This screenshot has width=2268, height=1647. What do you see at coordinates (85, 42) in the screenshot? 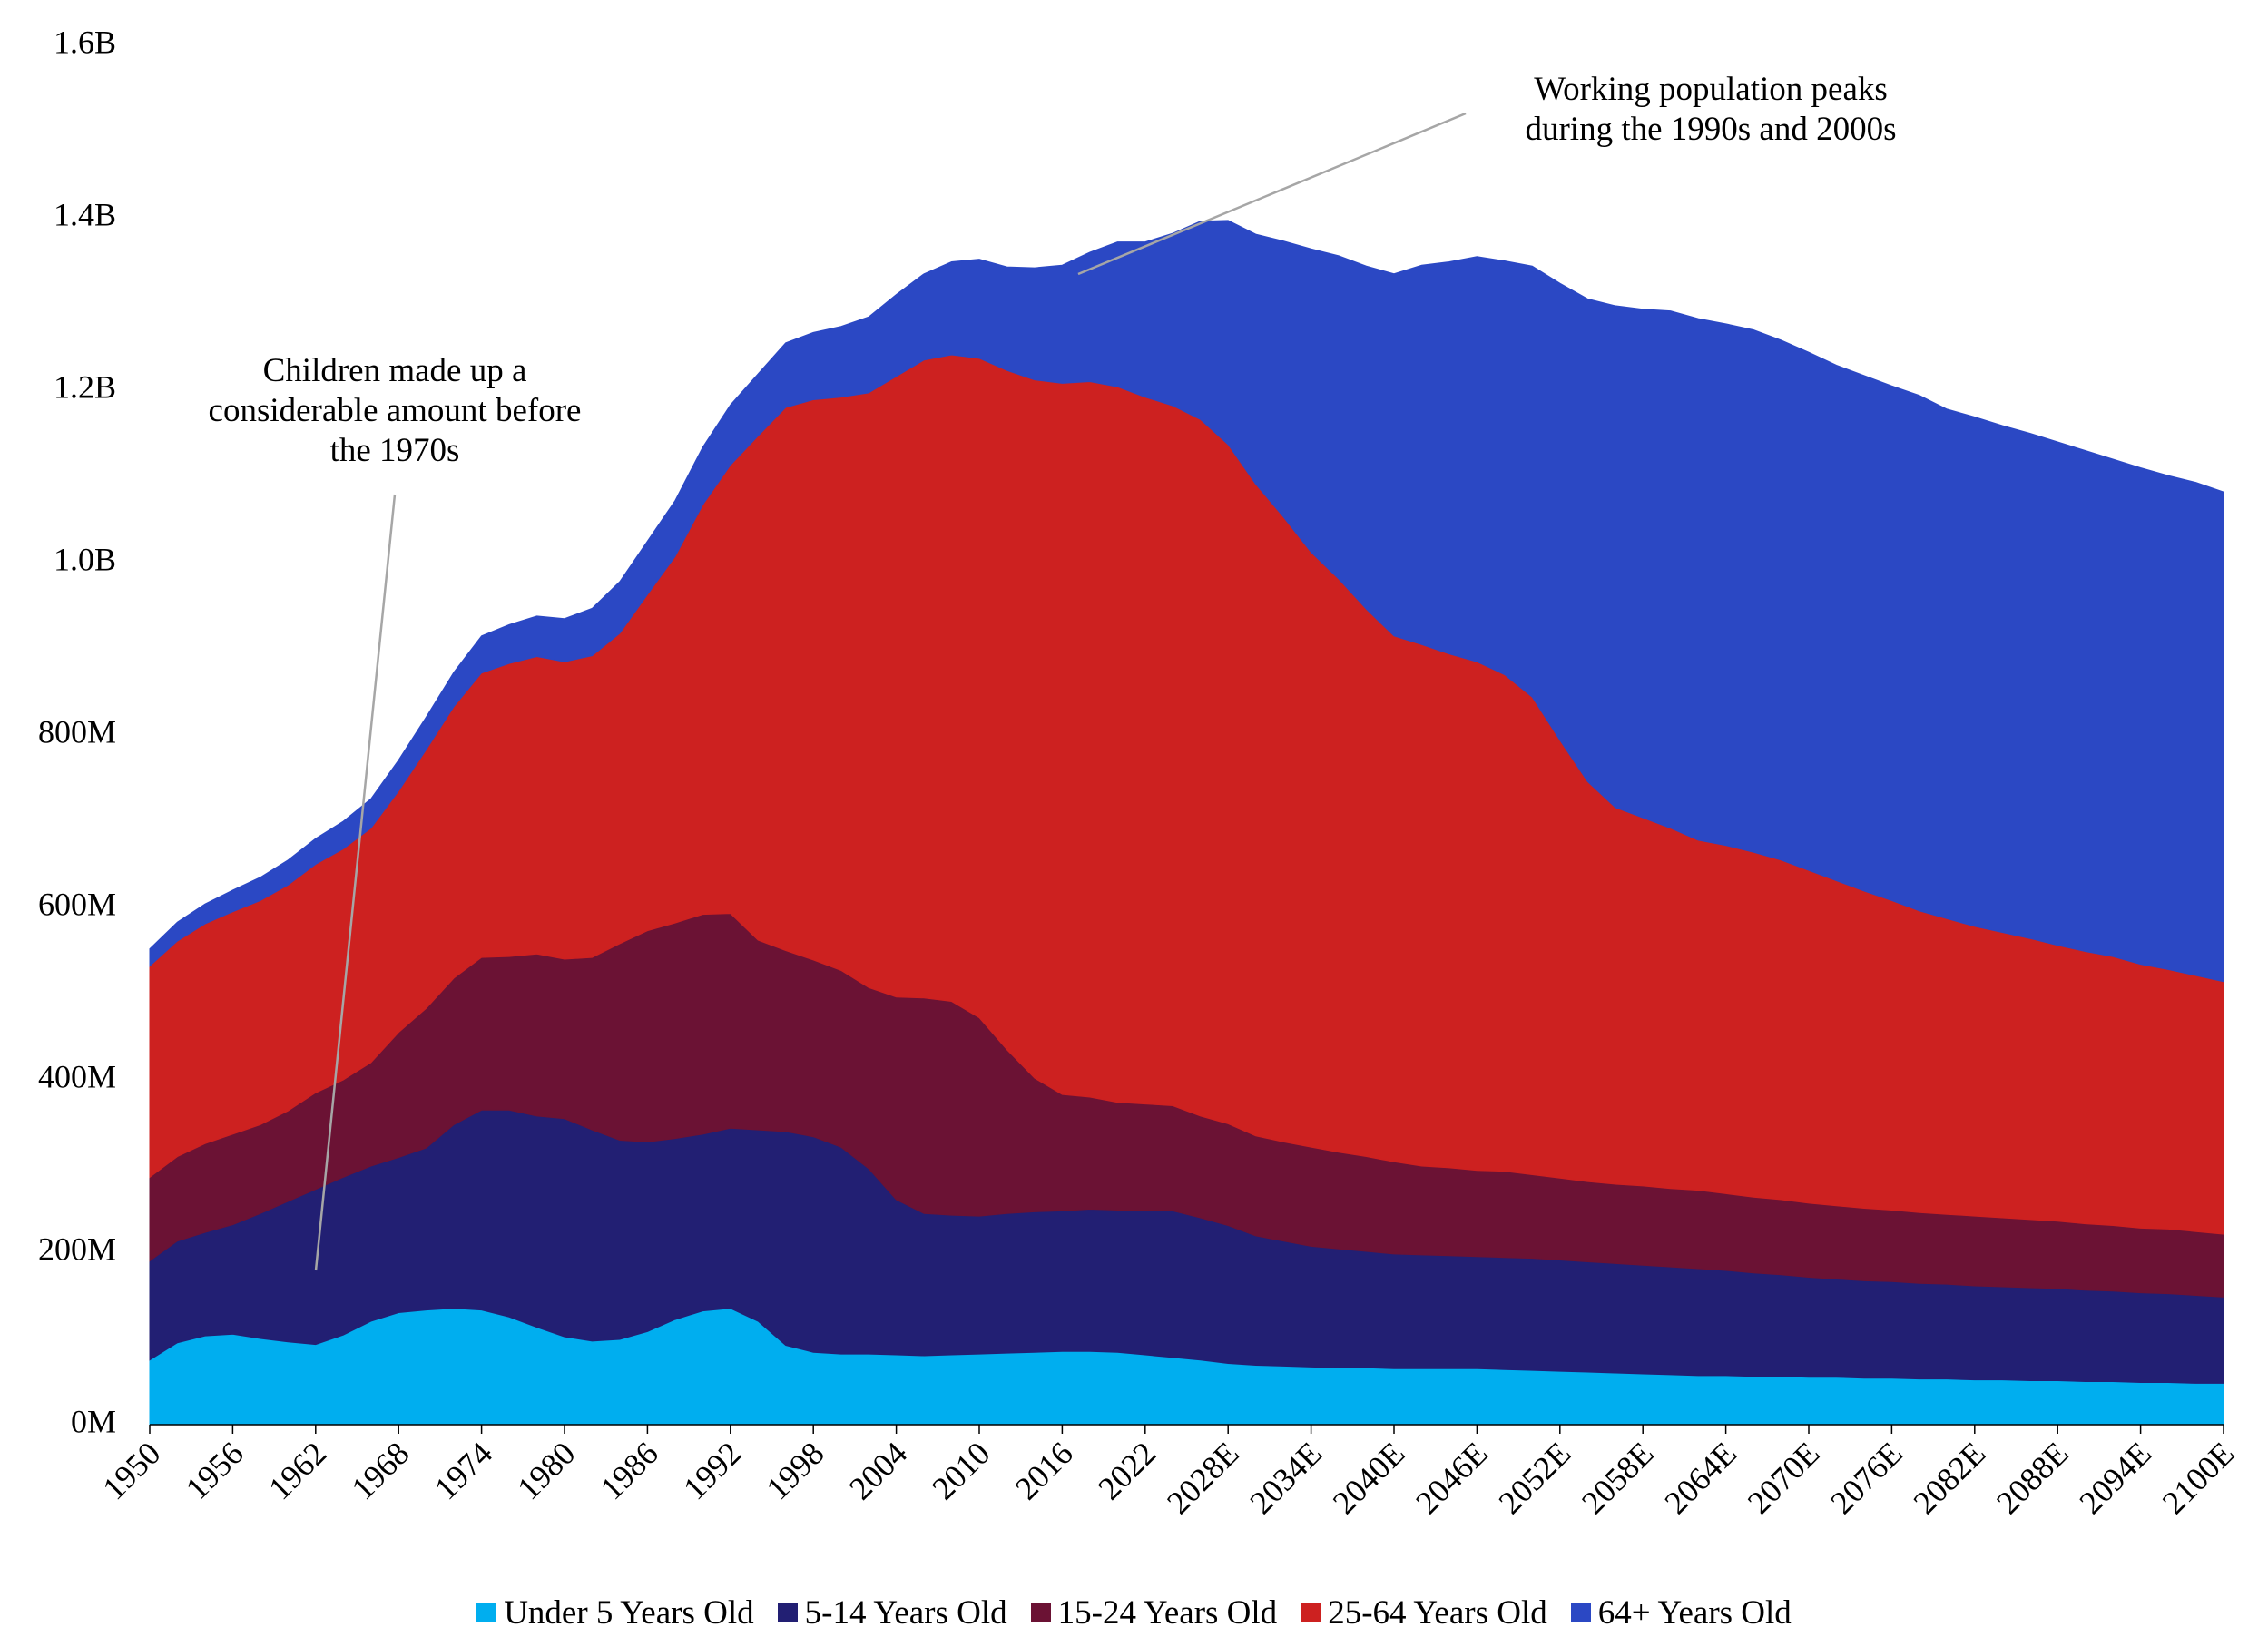
I see `y-tick-label: 1.6B` at bounding box center [85, 42].